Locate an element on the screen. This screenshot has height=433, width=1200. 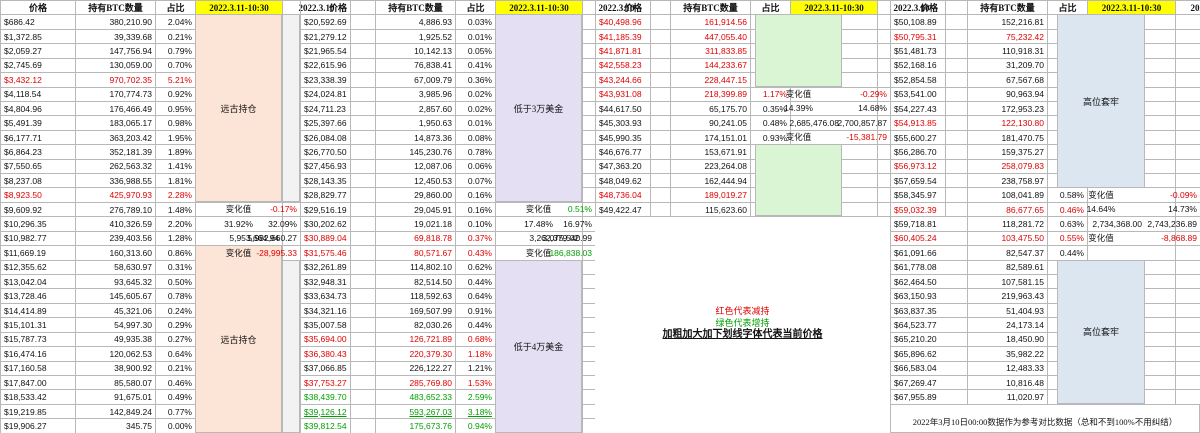
price-cell: $8,237.08 is located at coordinates (38, 181).